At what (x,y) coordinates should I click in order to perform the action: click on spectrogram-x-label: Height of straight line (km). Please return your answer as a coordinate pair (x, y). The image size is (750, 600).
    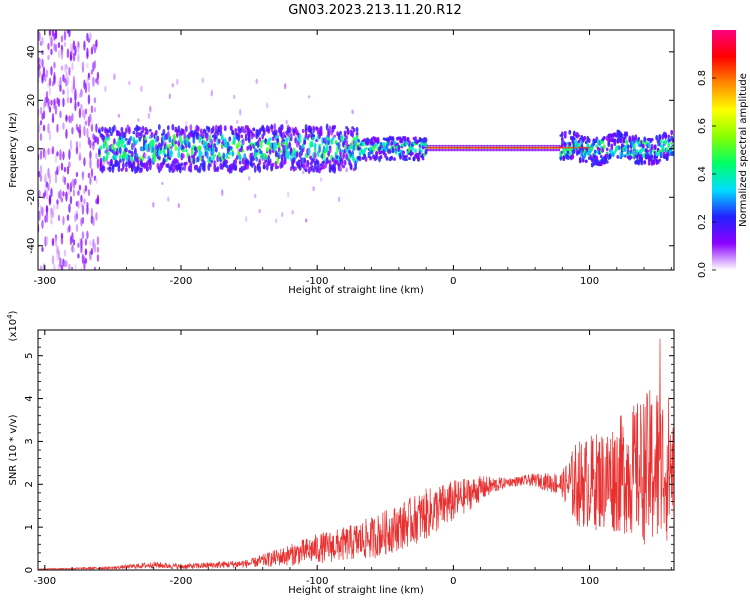
    Looking at the image, I should click on (356, 290).